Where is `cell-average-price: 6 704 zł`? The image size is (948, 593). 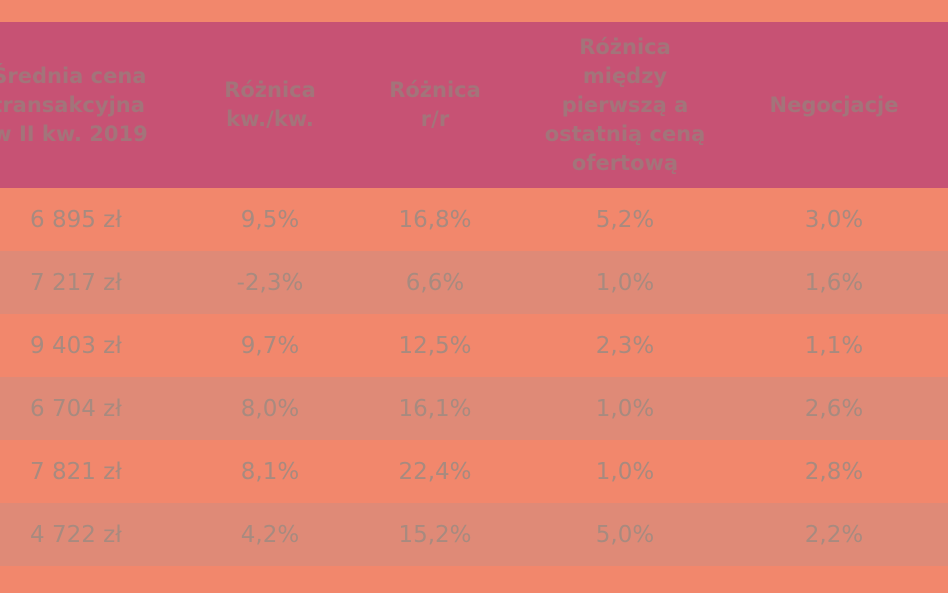 cell-average-price: 6 704 zł is located at coordinates (76, 408).